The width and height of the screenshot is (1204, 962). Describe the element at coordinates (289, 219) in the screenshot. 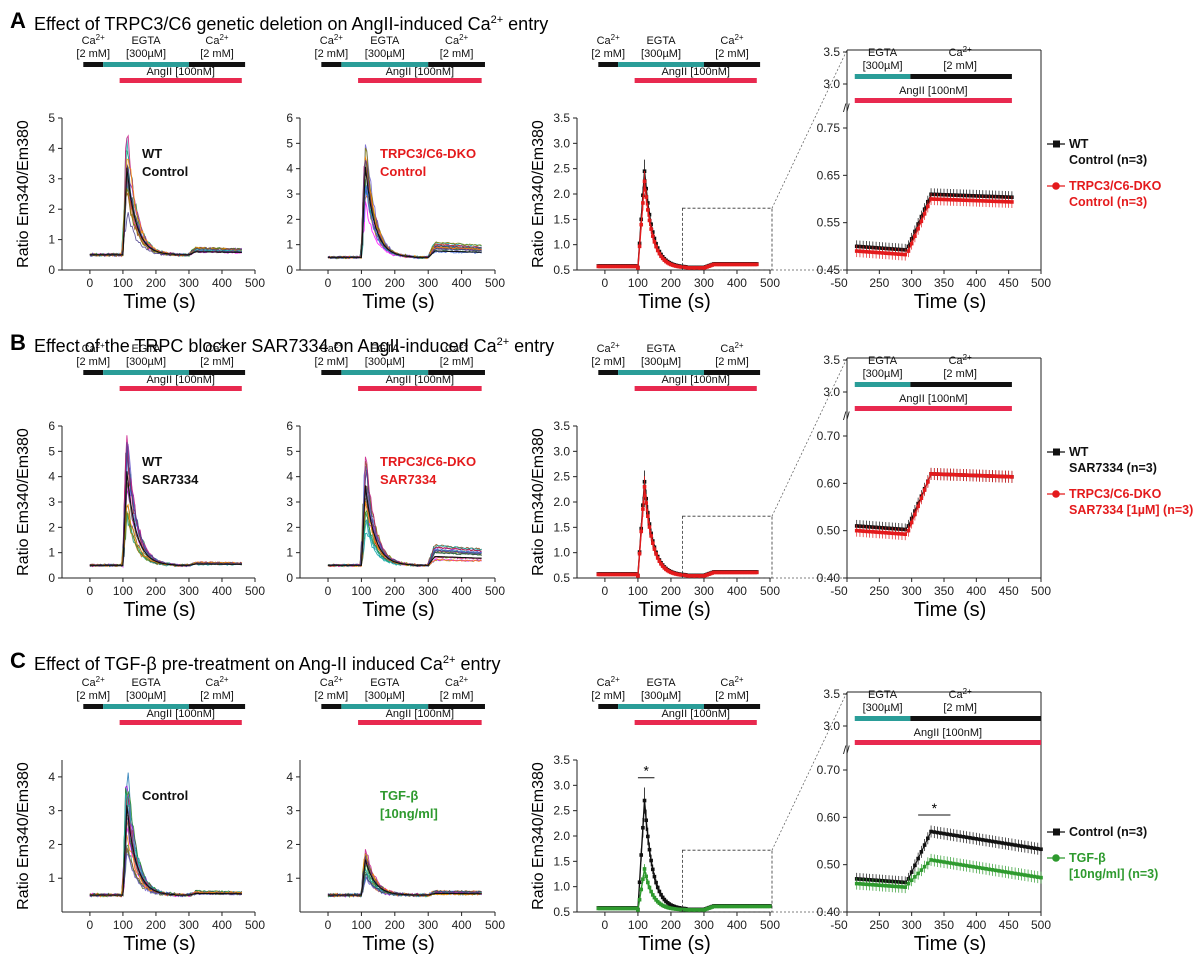

I see `y-tick-label: 2` at that location.